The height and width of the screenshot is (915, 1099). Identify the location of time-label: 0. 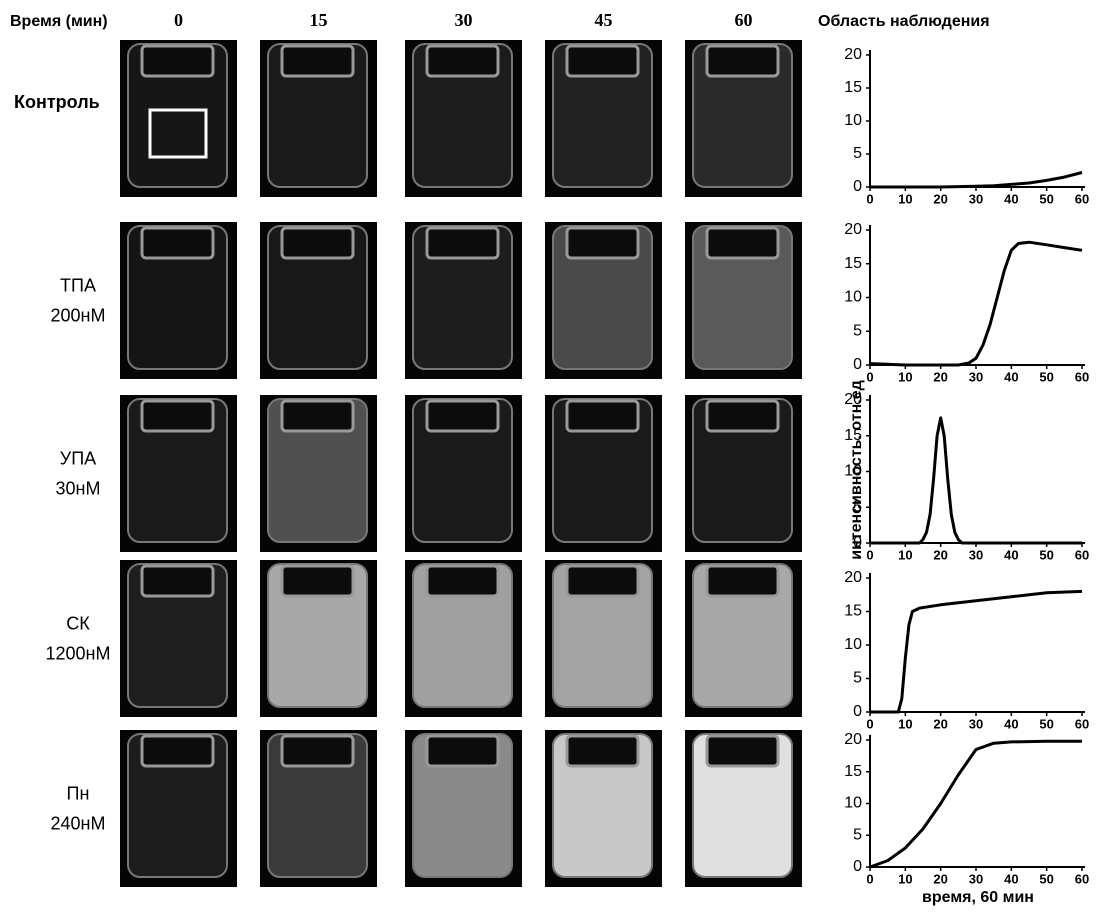
(178, 20).